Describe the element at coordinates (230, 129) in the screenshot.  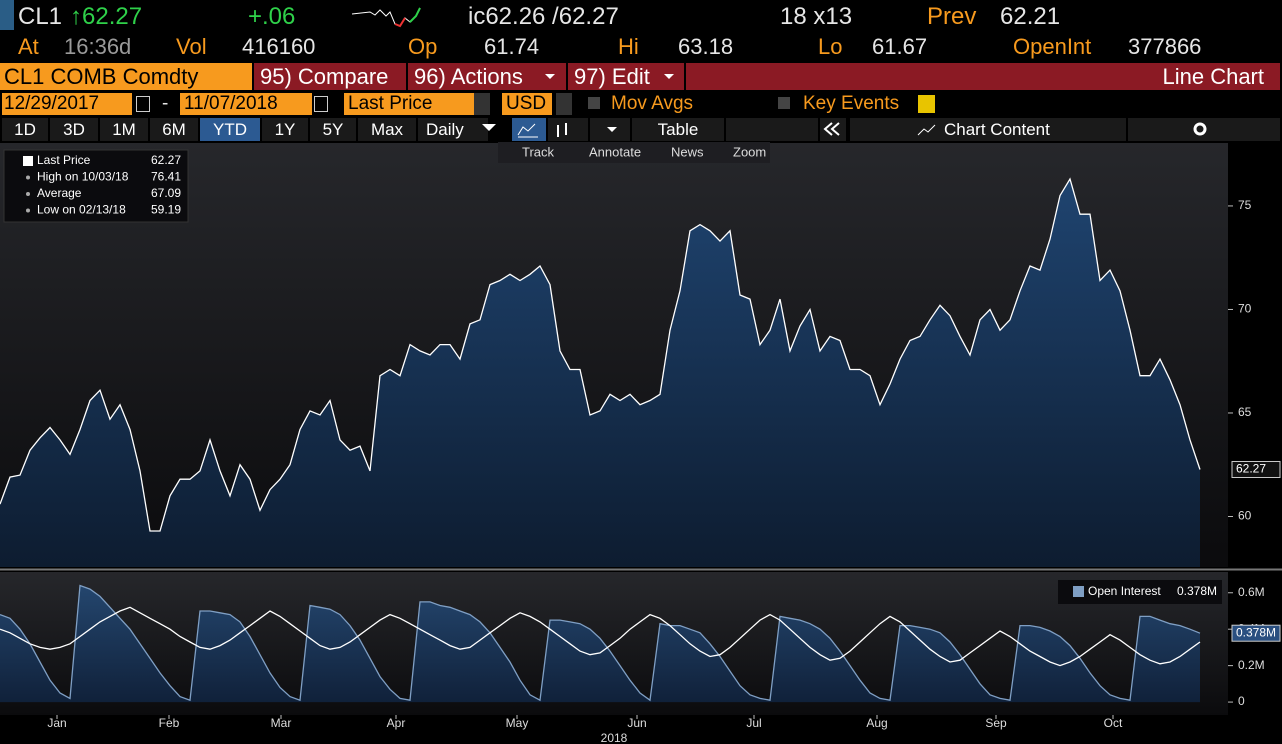
I see `range-button: YTD` at that location.